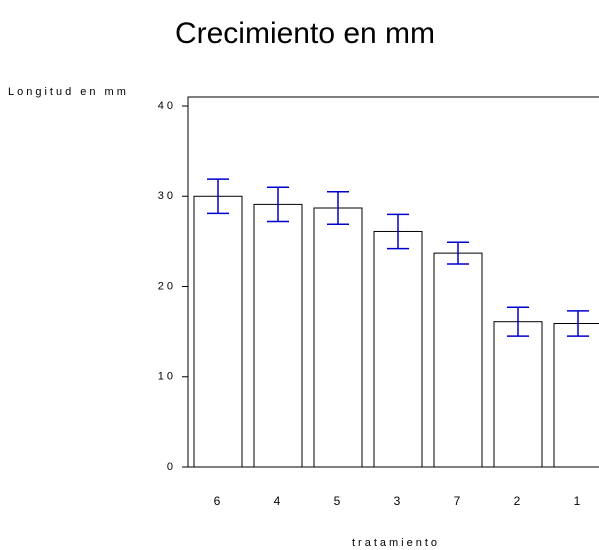 The width and height of the screenshot is (599, 550). Describe the element at coordinates (167, 106) in the screenshot. I see `y-tick-label: 40` at that location.